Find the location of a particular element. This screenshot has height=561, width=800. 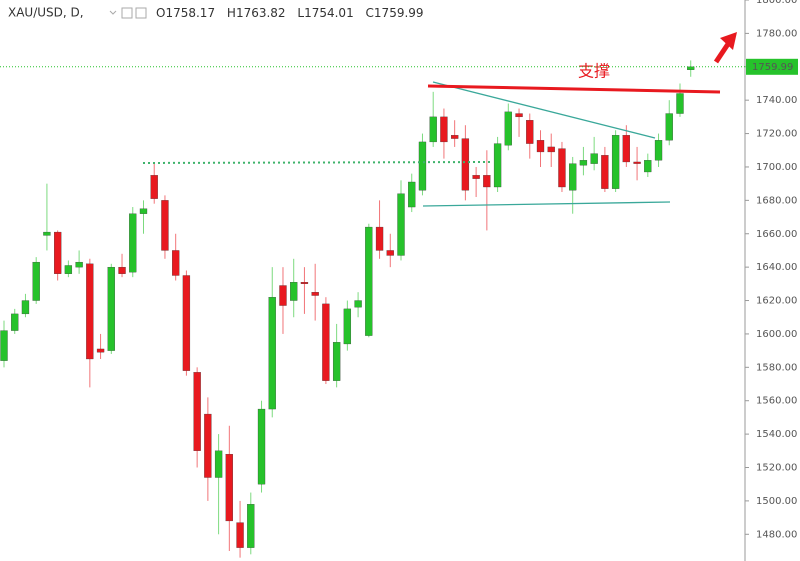

h-prefix: H is located at coordinates (231, 13).